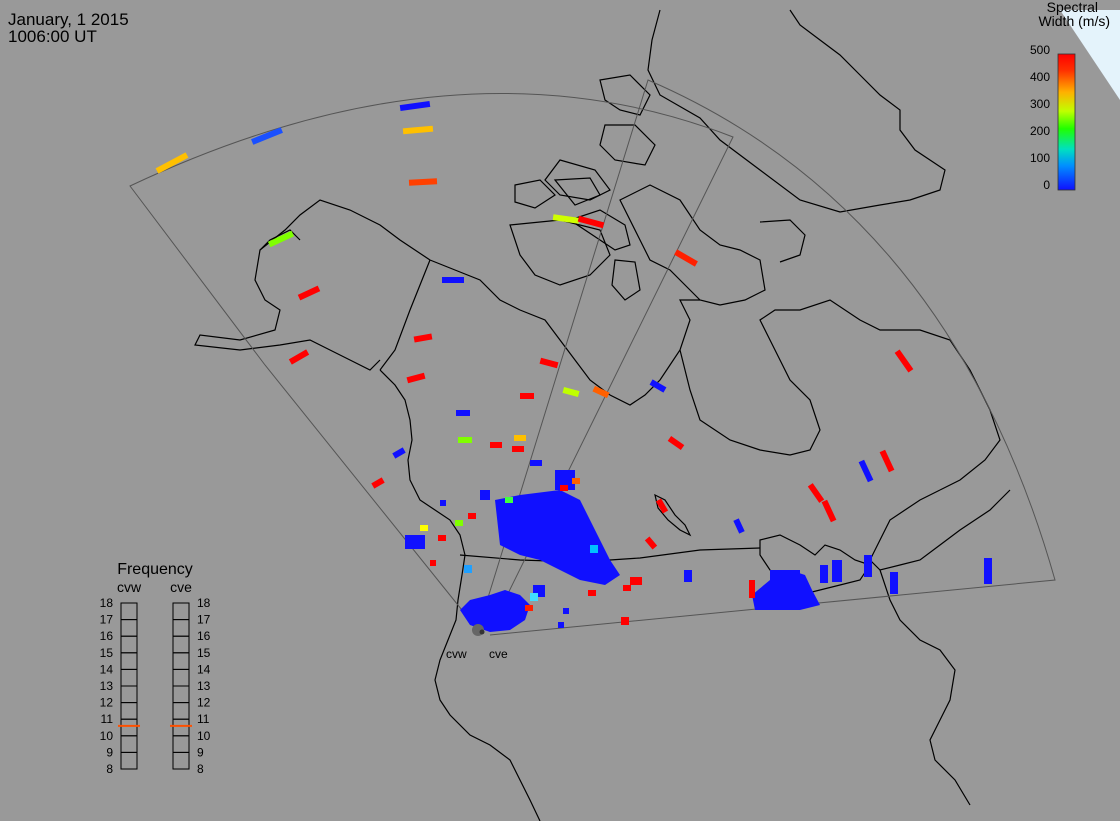  What do you see at coordinates (1040, 158) in the screenshot?
I see `colorbar-tick-label: 100` at bounding box center [1040, 158].